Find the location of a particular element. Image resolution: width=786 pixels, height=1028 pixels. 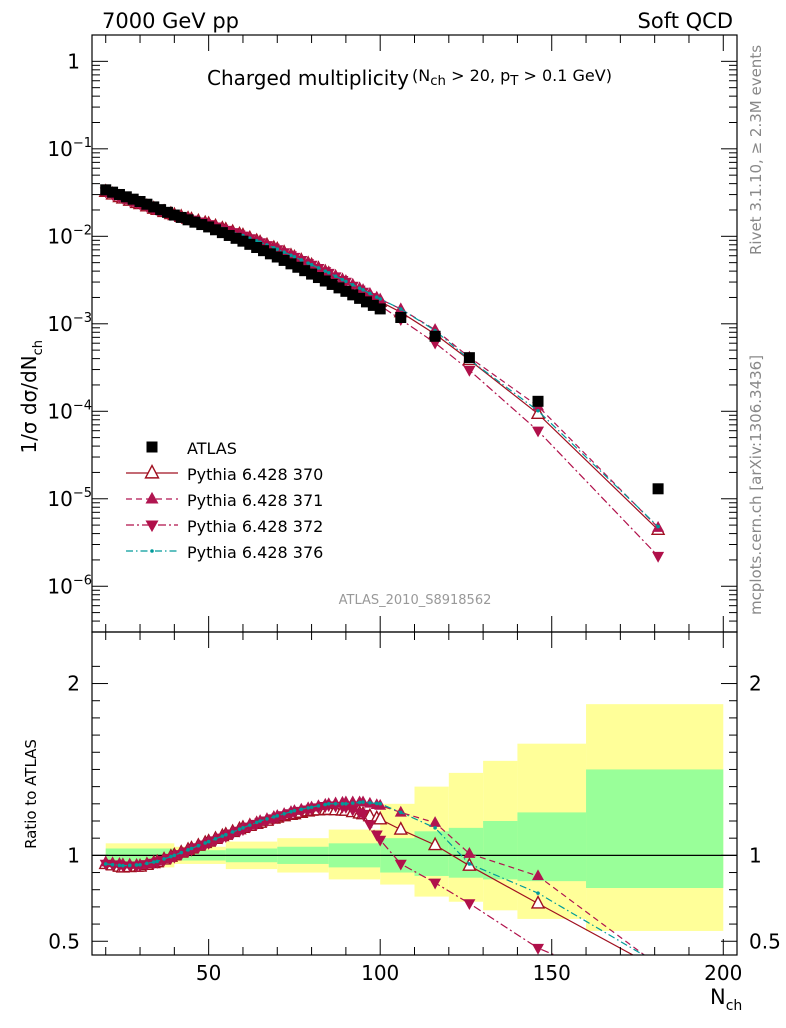

y-tick-label: 10⁻³ is located at coordinates (69, 323).